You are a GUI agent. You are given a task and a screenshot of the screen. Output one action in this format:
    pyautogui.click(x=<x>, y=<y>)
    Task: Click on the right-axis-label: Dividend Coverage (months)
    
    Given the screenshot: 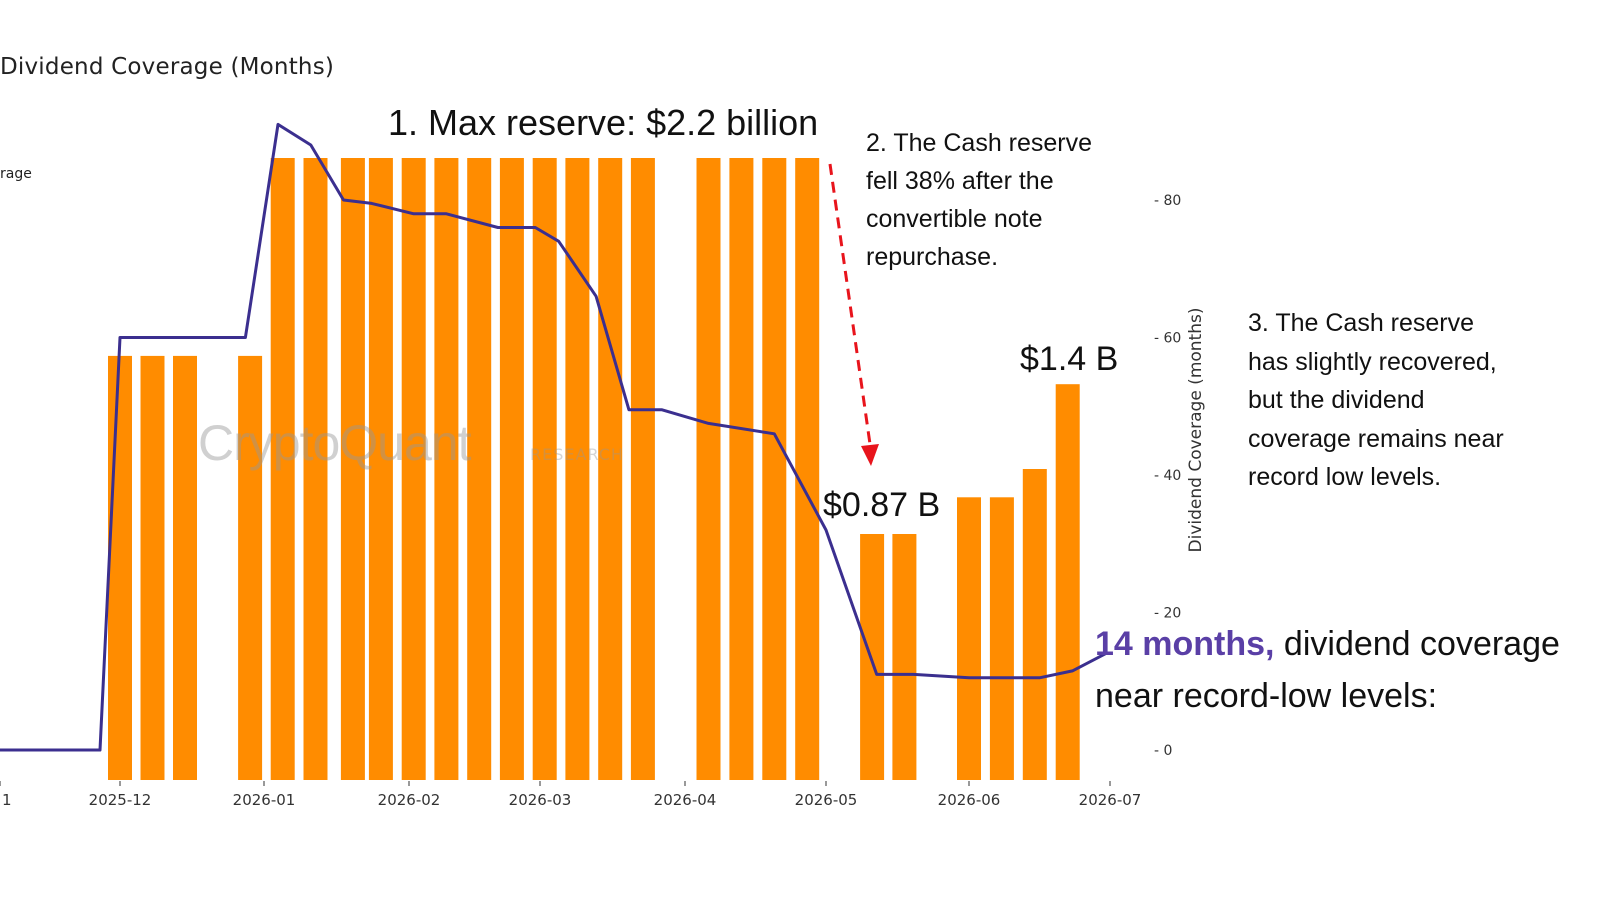 What is the action you would take?
    pyautogui.click(x=1196, y=430)
    